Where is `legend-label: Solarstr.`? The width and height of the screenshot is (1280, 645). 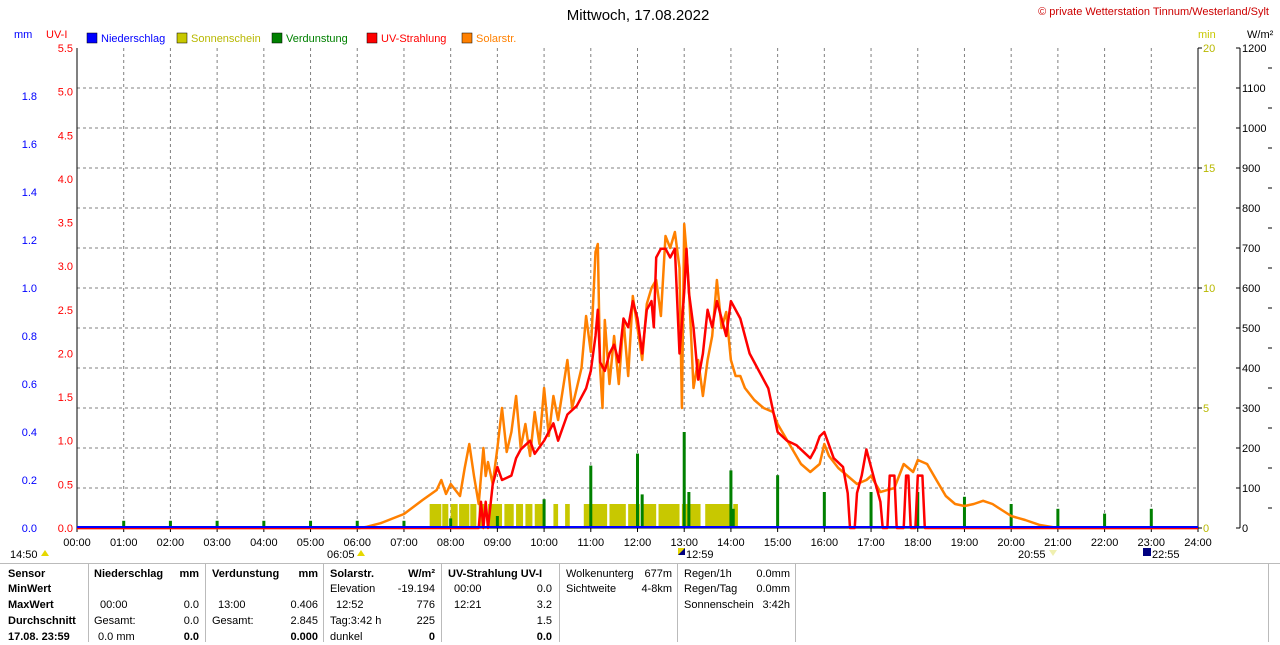
legend-label: Solarstr. is located at coordinates (496, 39).